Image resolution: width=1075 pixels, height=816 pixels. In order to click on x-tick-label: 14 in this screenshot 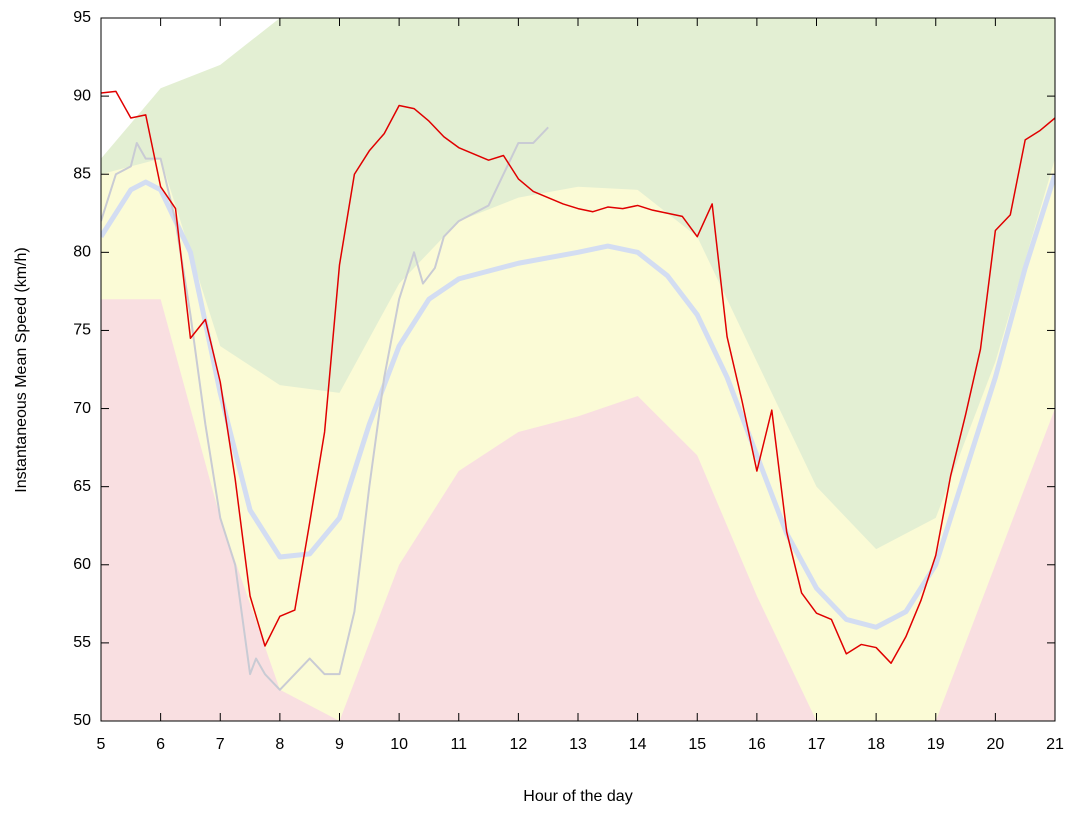, I will do `click(638, 744)`.